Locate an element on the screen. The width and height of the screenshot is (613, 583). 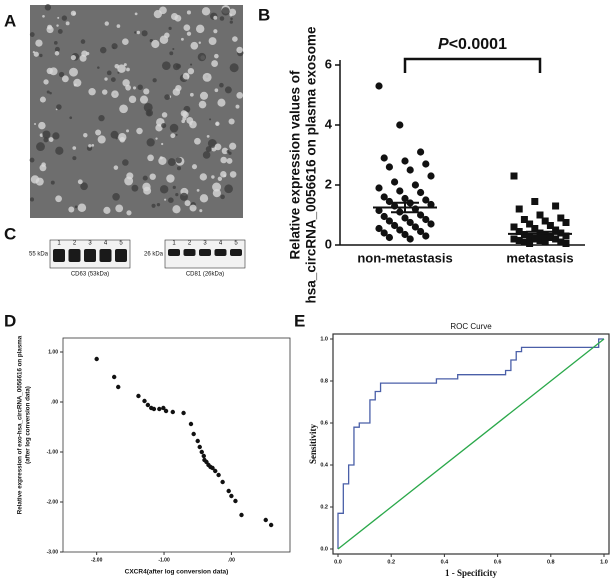
y-tick-label: 6 is located at coordinates (328, 63).